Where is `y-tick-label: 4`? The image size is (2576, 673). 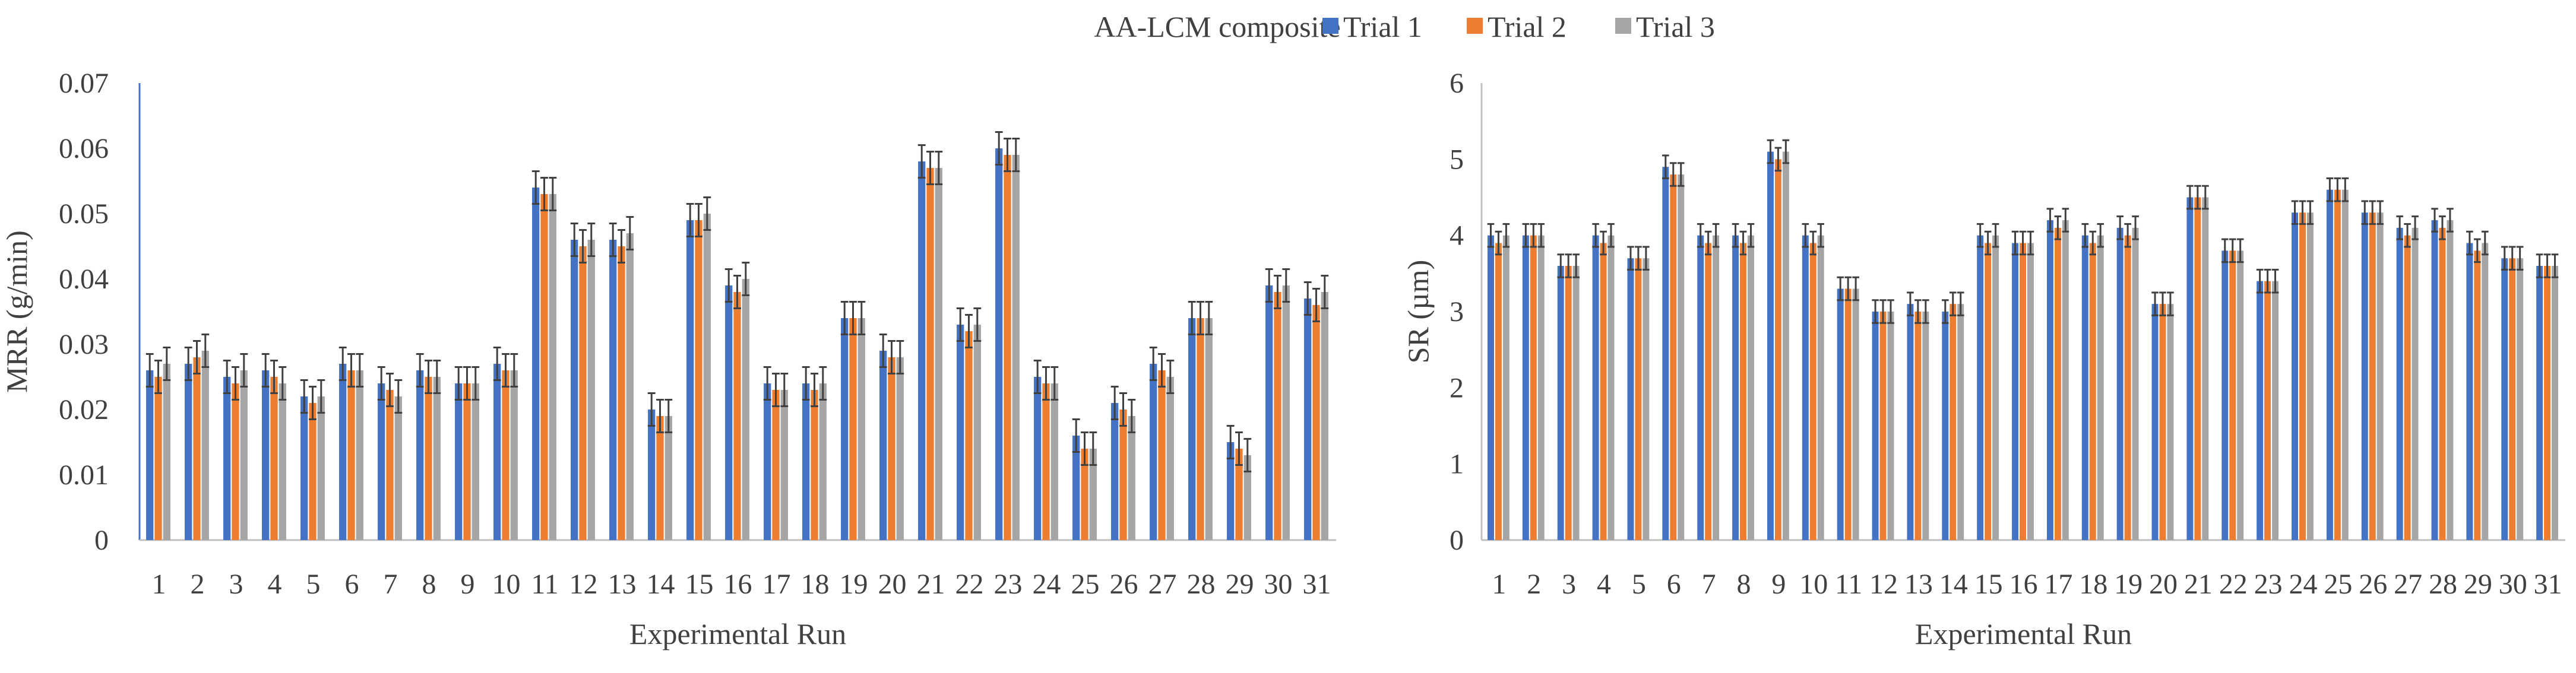
y-tick-label: 4 is located at coordinates (1457, 236).